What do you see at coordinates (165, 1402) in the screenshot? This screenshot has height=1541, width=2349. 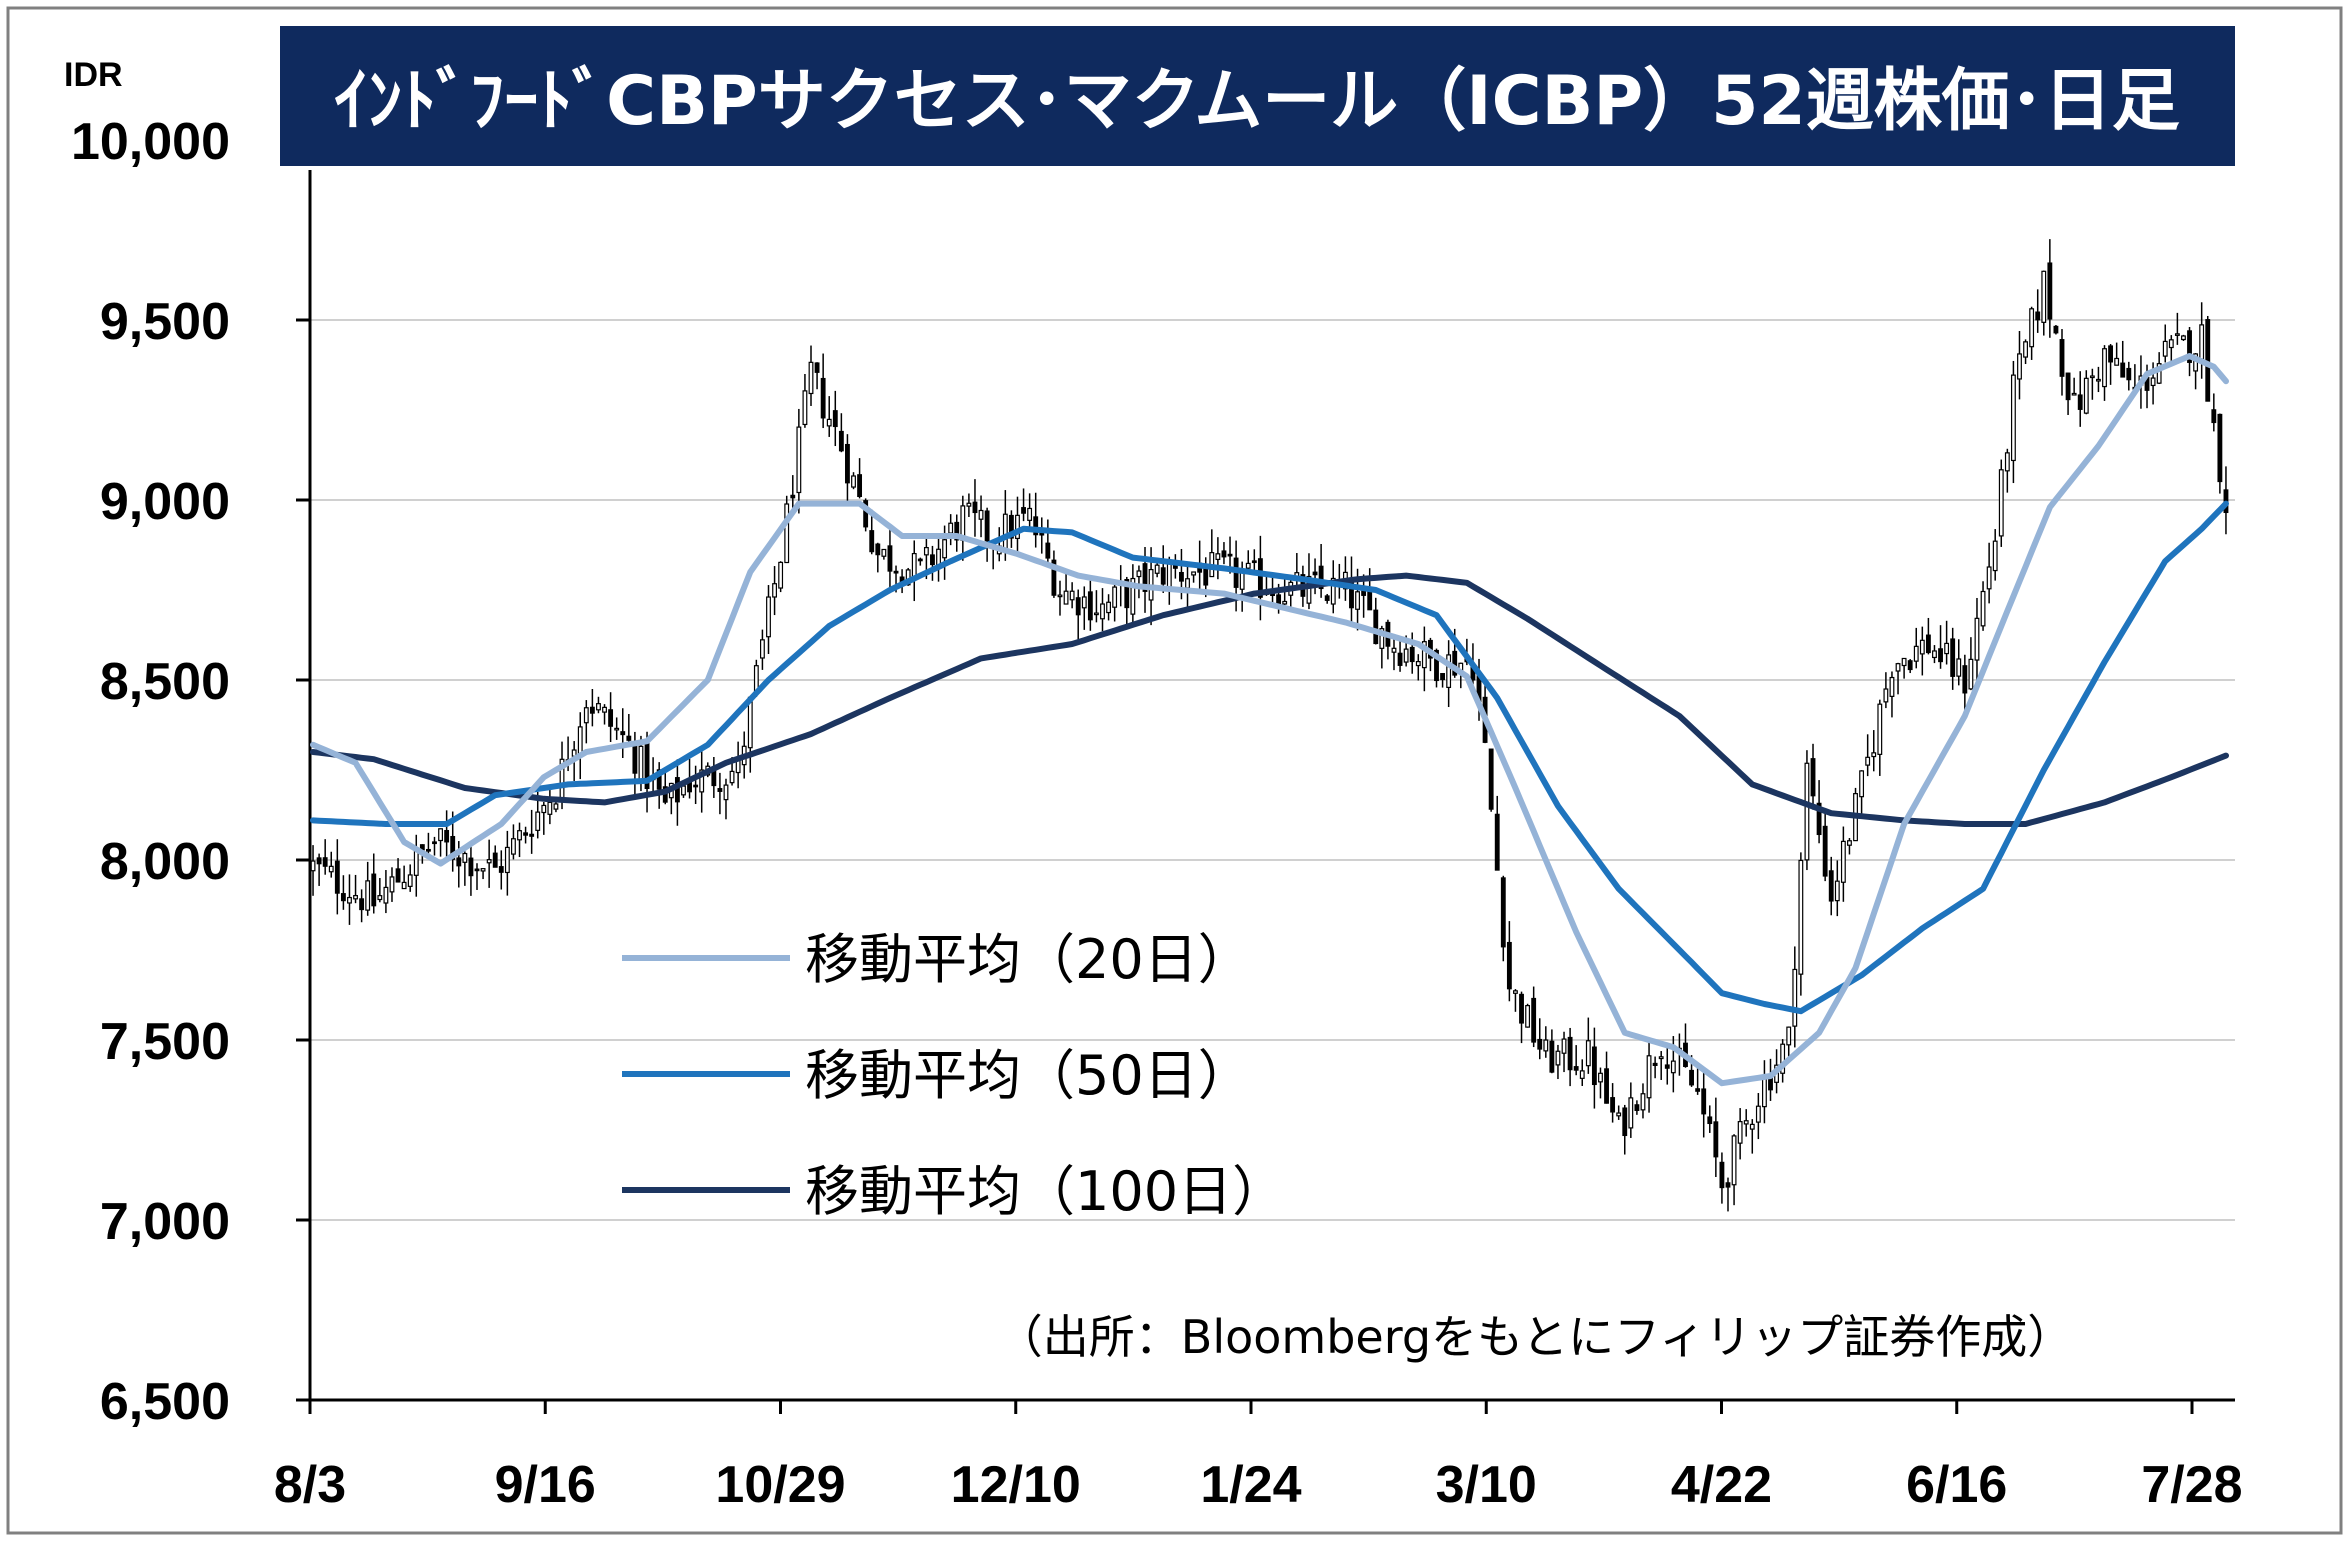 I see `y-tick-label: 6,500` at bounding box center [165, 1402].